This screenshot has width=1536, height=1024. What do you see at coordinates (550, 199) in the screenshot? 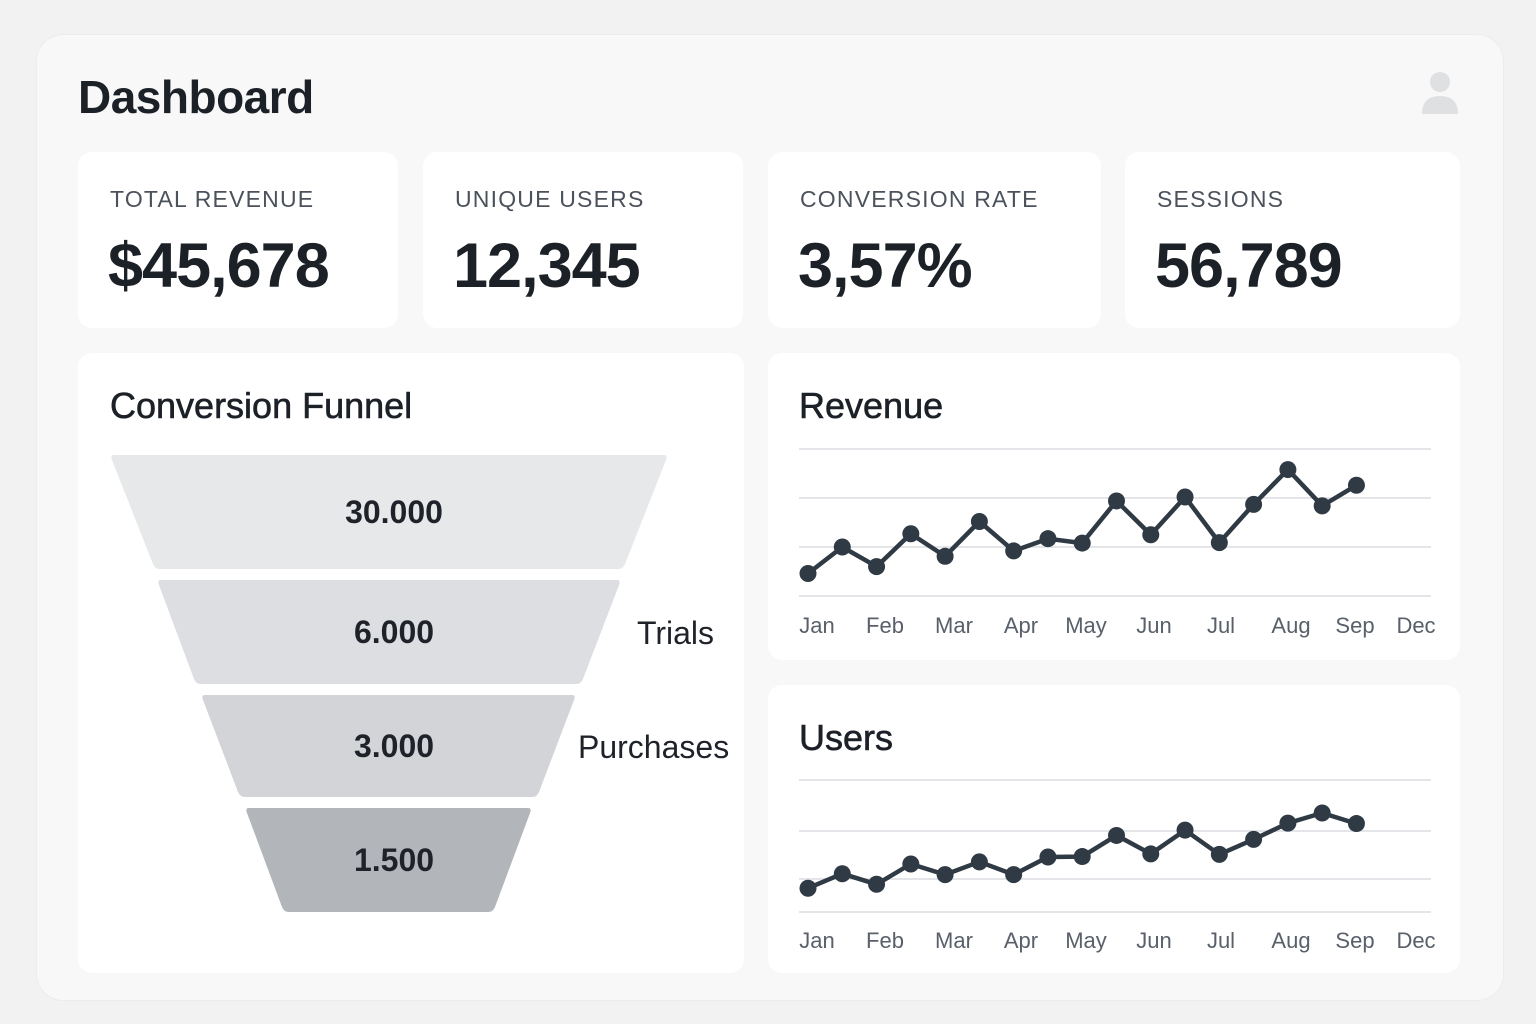
I see `stat-label: UNIQUE USERS` at bounding box center [550, 199].